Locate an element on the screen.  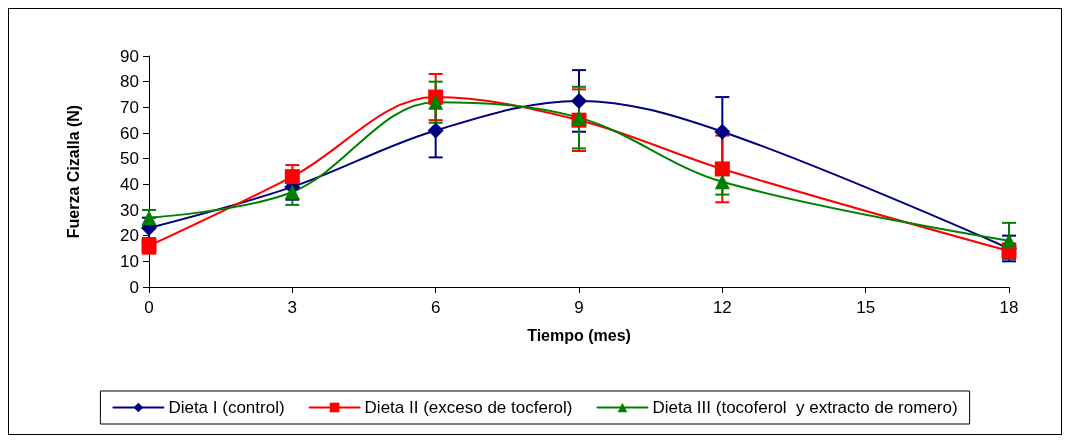
legend-label: Dieta III (tocoferol y extracto de romero) is located at coordinates (805, 407).